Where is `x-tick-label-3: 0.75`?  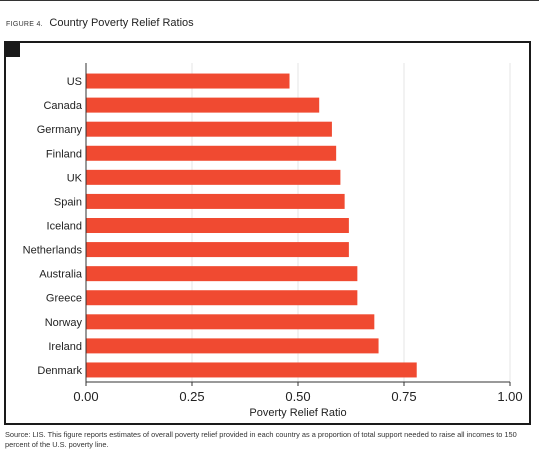 x-tick-label-3: 0.75 is located at coordinates (403, 396).